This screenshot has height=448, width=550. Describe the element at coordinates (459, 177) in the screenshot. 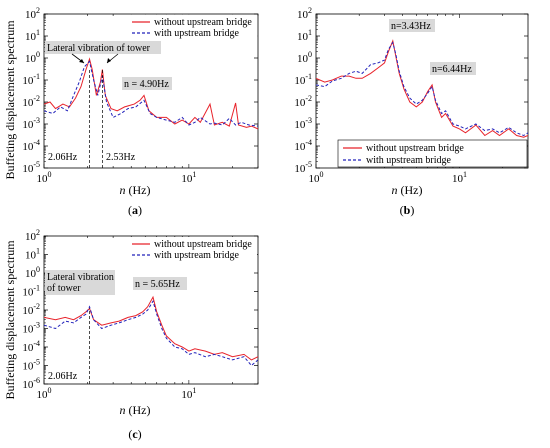

I see `x-tick-label-b: 10¹` at that location.